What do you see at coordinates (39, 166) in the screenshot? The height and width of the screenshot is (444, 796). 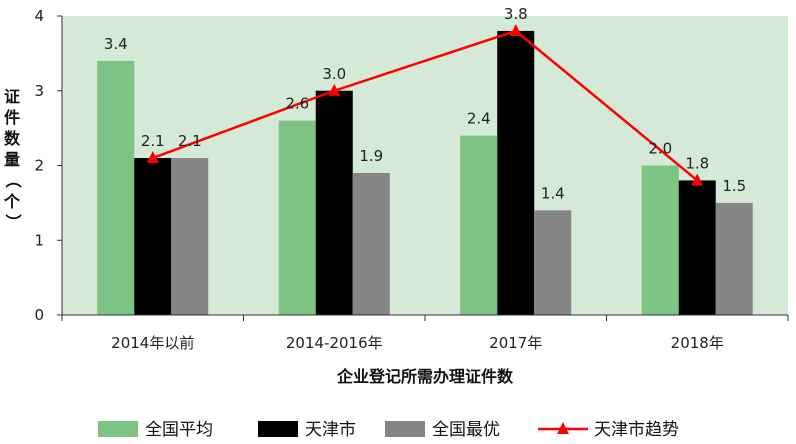 I see `y-tick-label: 2` at bounding box center [39, 166].